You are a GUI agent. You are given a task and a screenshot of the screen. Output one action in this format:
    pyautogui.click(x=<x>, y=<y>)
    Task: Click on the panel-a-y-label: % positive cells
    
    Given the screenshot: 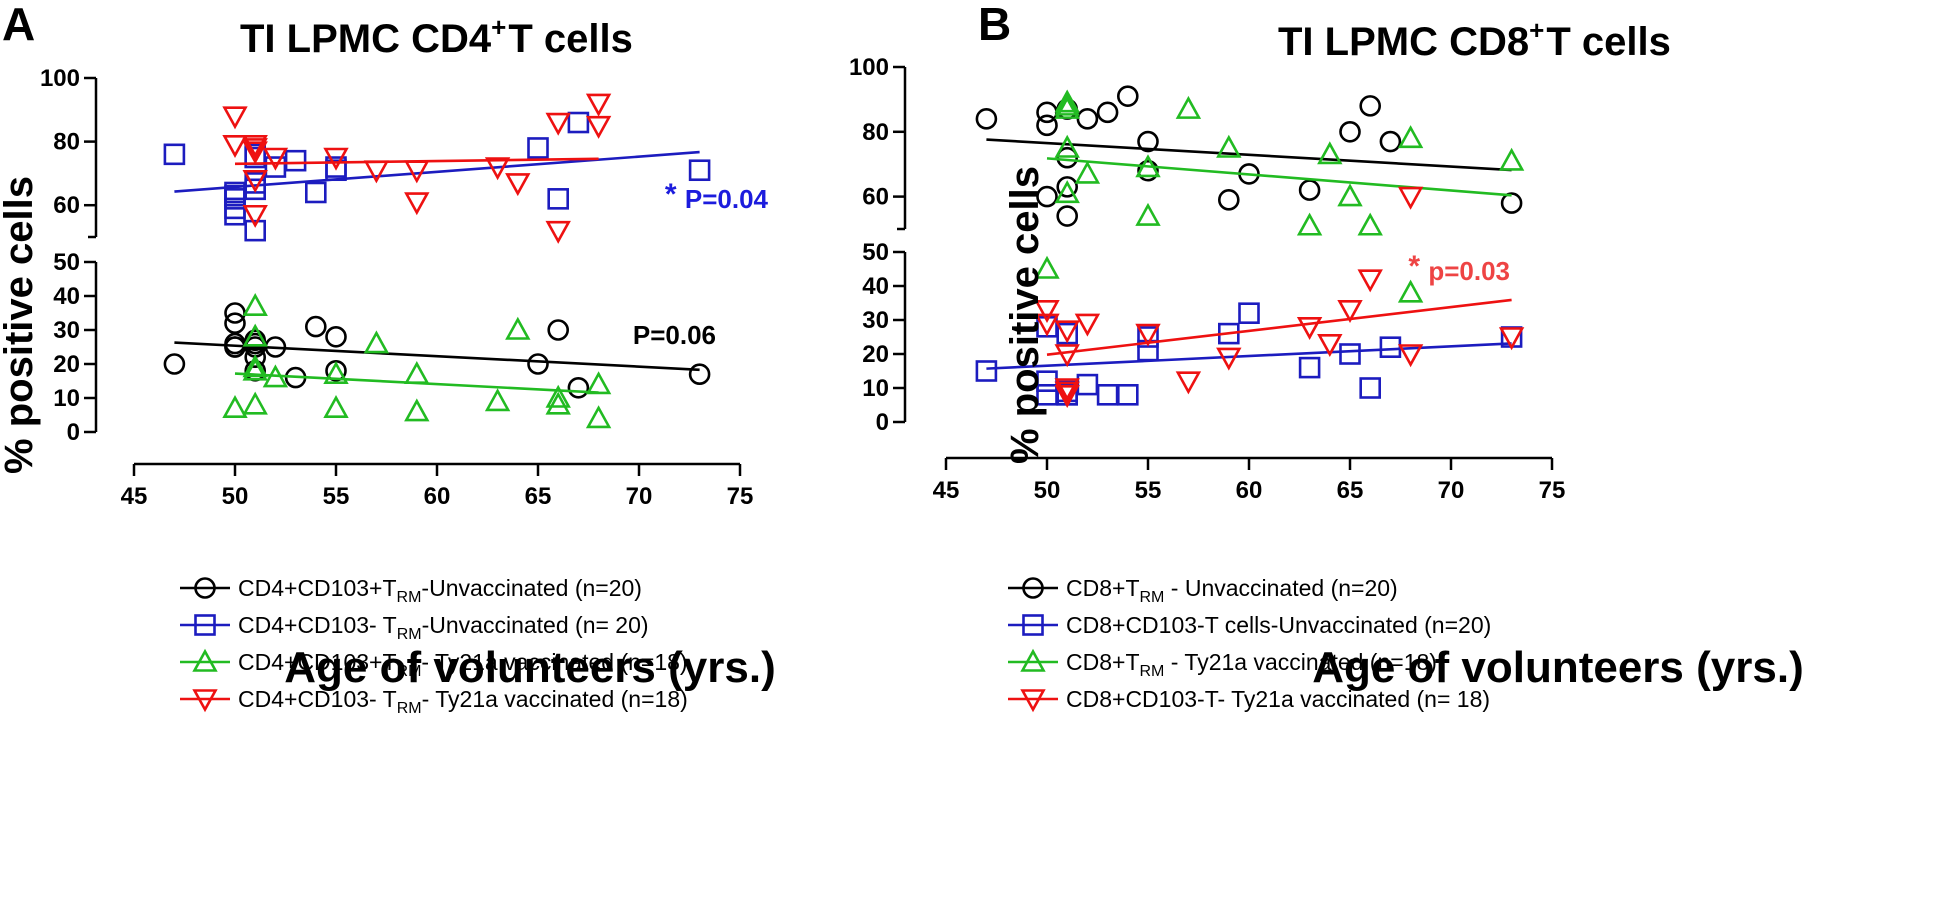 What is the action you would take?
    pyautogui.click(x=20, y=325)
    